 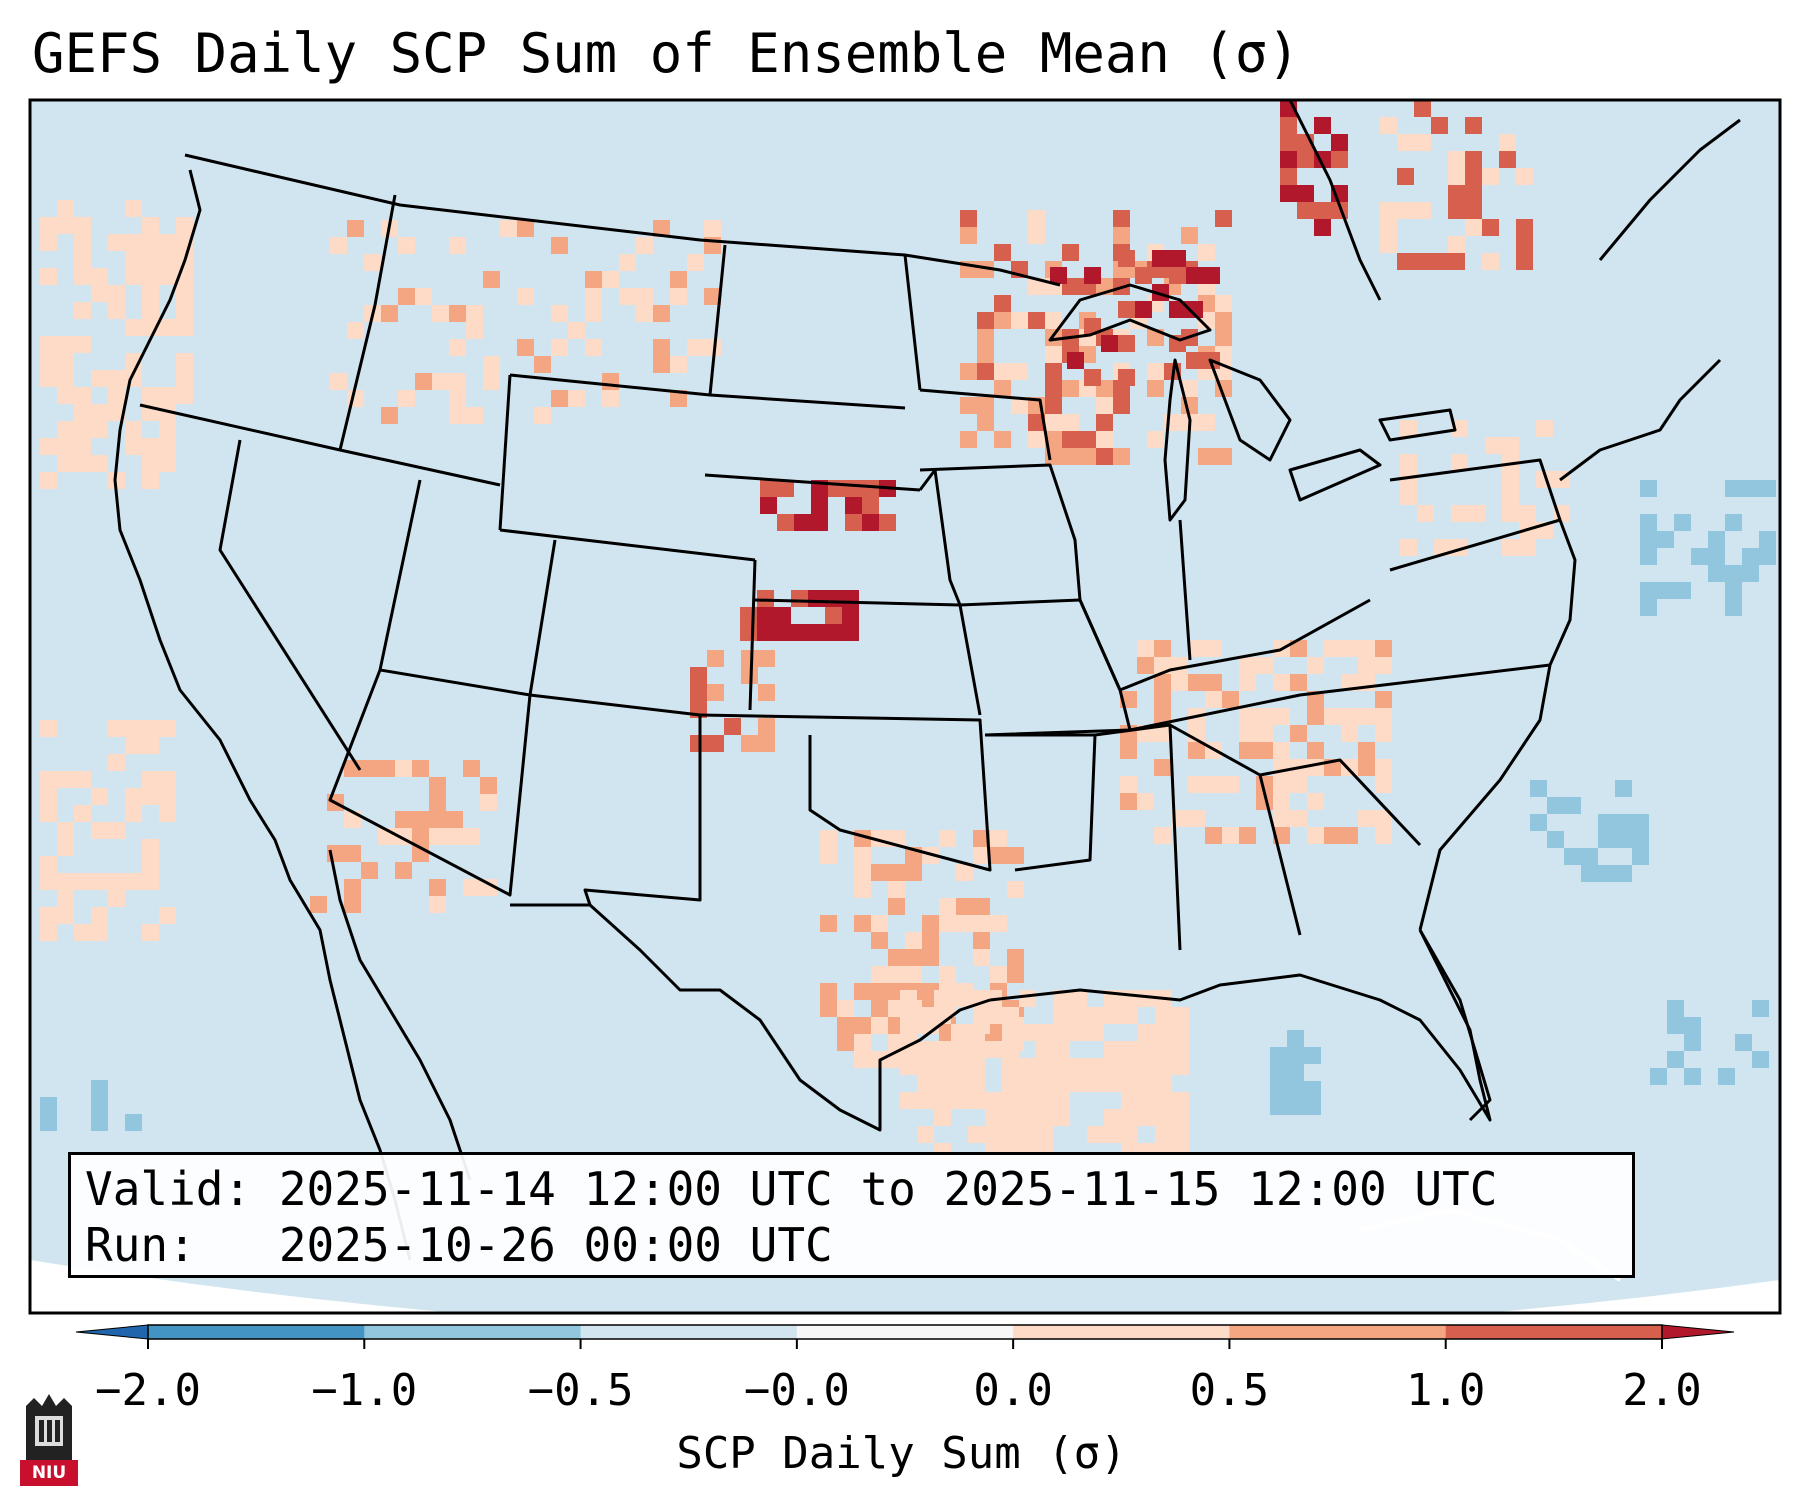 I want to click on colorbar-tick-label: −0.5, so click(x=580, y=1390).